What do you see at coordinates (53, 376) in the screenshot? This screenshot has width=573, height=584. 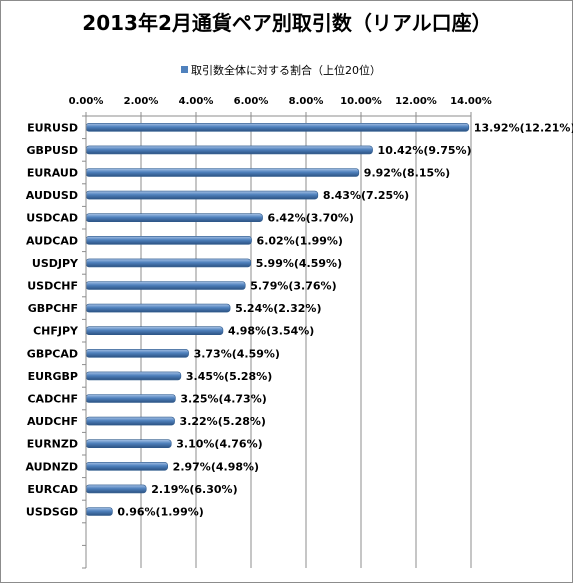 I see `category-label: EURGBP` at bounding box center [53, 376].